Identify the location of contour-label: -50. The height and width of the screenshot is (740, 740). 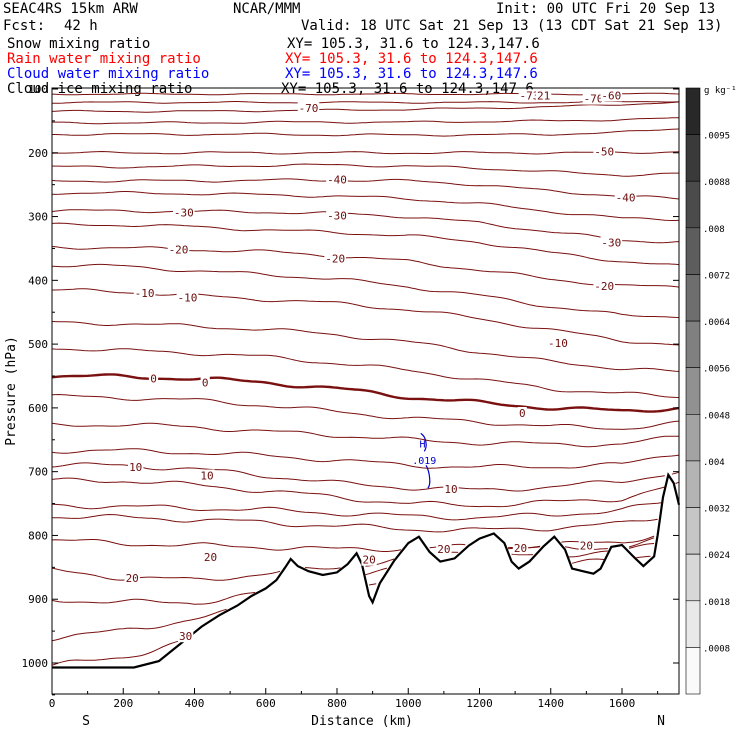
(604, 152).